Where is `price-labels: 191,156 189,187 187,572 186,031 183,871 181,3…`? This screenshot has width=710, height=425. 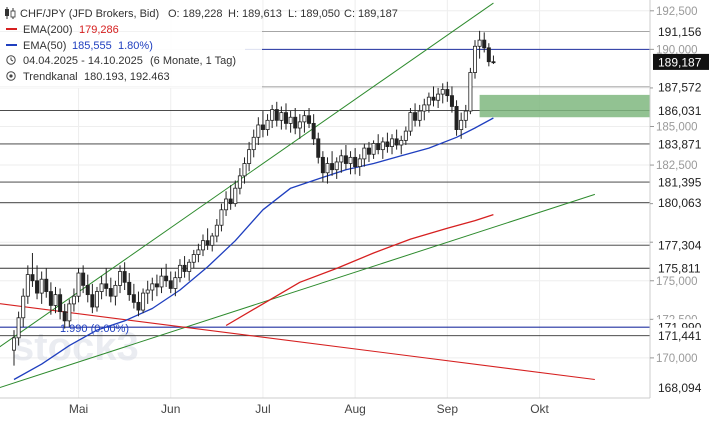 price-labels: 191,156 189,187 187,572 186,031 183,871 181,3… is located at coordinates (681, 209).